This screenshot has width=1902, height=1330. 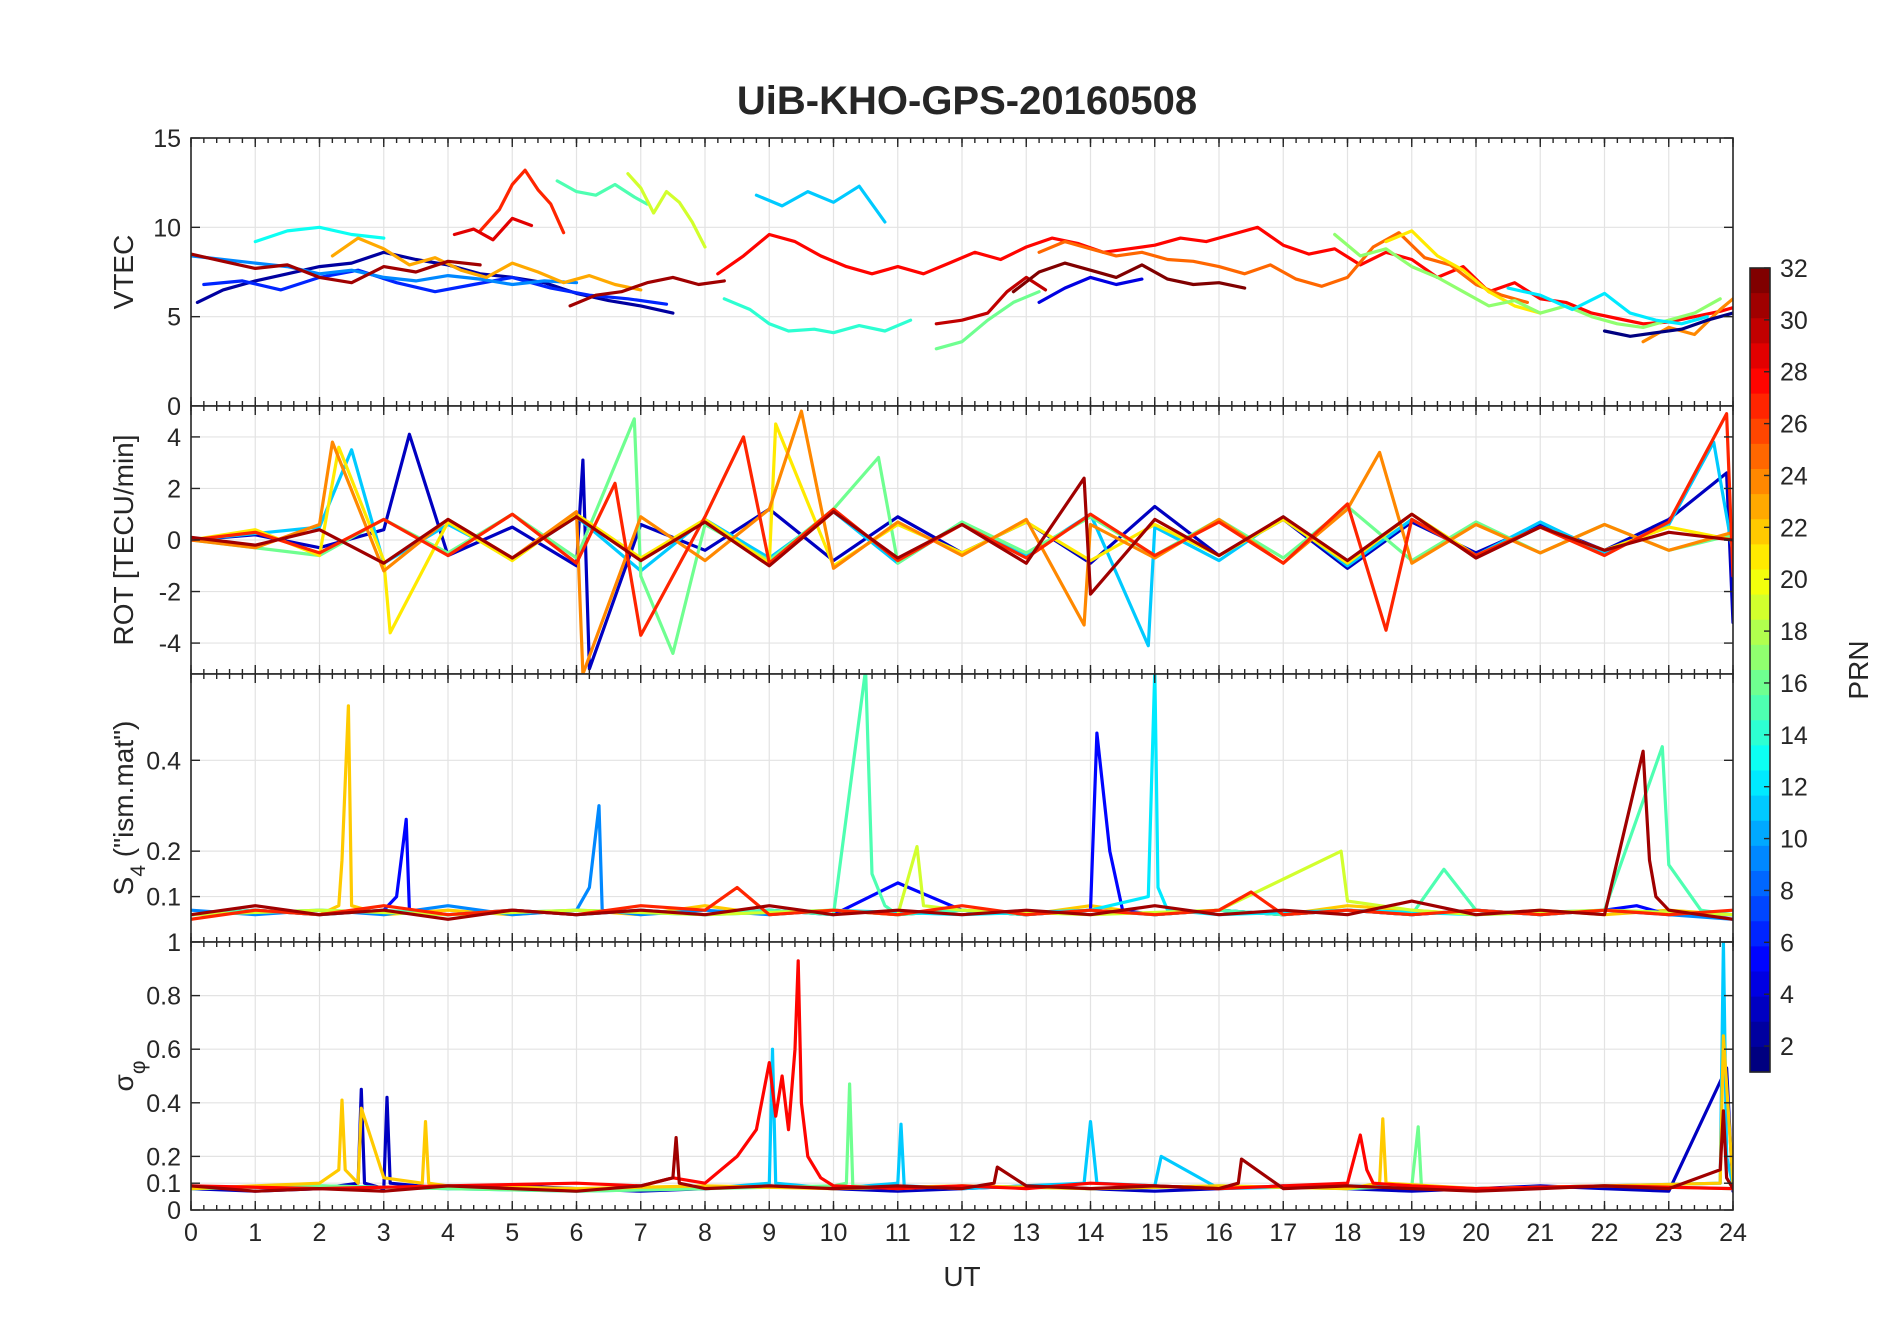 What do you see at coordinates (967, 101) in the screenshot?
I see `figure-title: UiB-KHO-GPS-20160508` at bounding box center [967, 101].